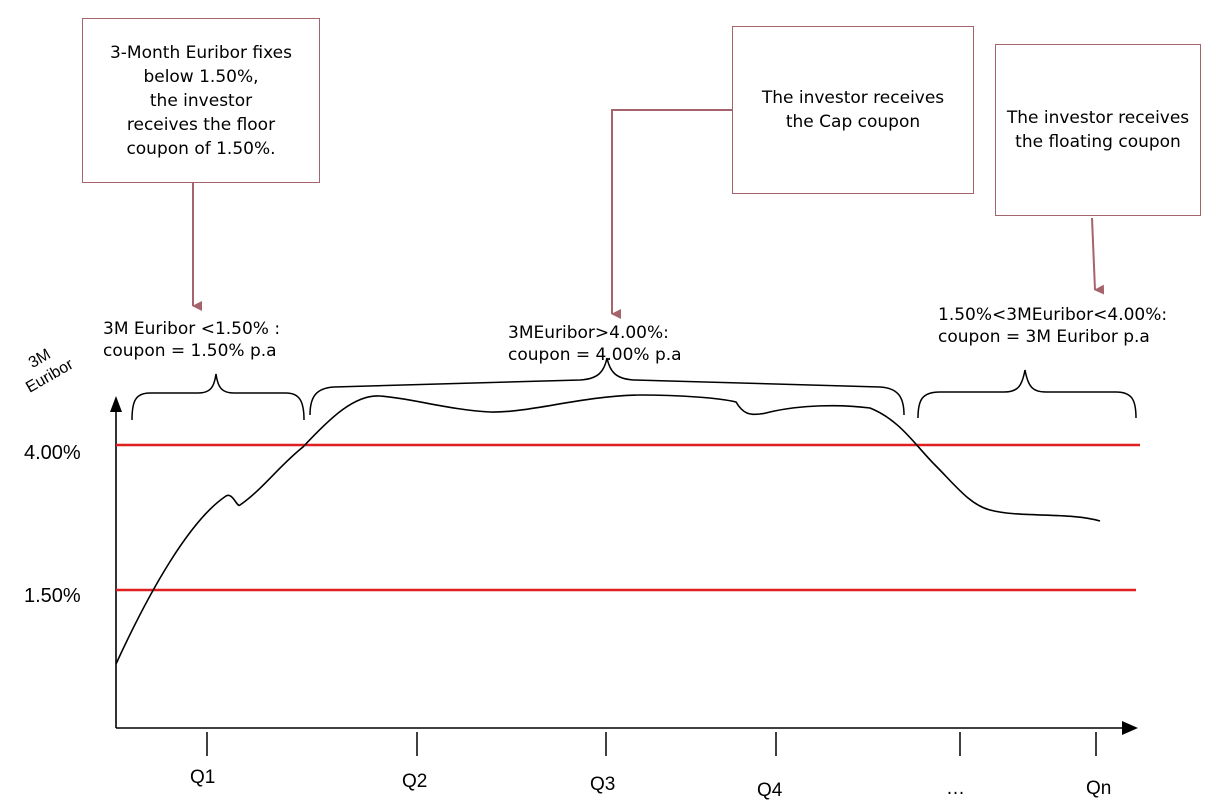 This screenshot has height=804, width=1218. What do you see at coordinates (853, 110) in the screenshot?
I see `callout-cap-coupon: The investor receives the Cap coupon` at bounding box center [853, 110].